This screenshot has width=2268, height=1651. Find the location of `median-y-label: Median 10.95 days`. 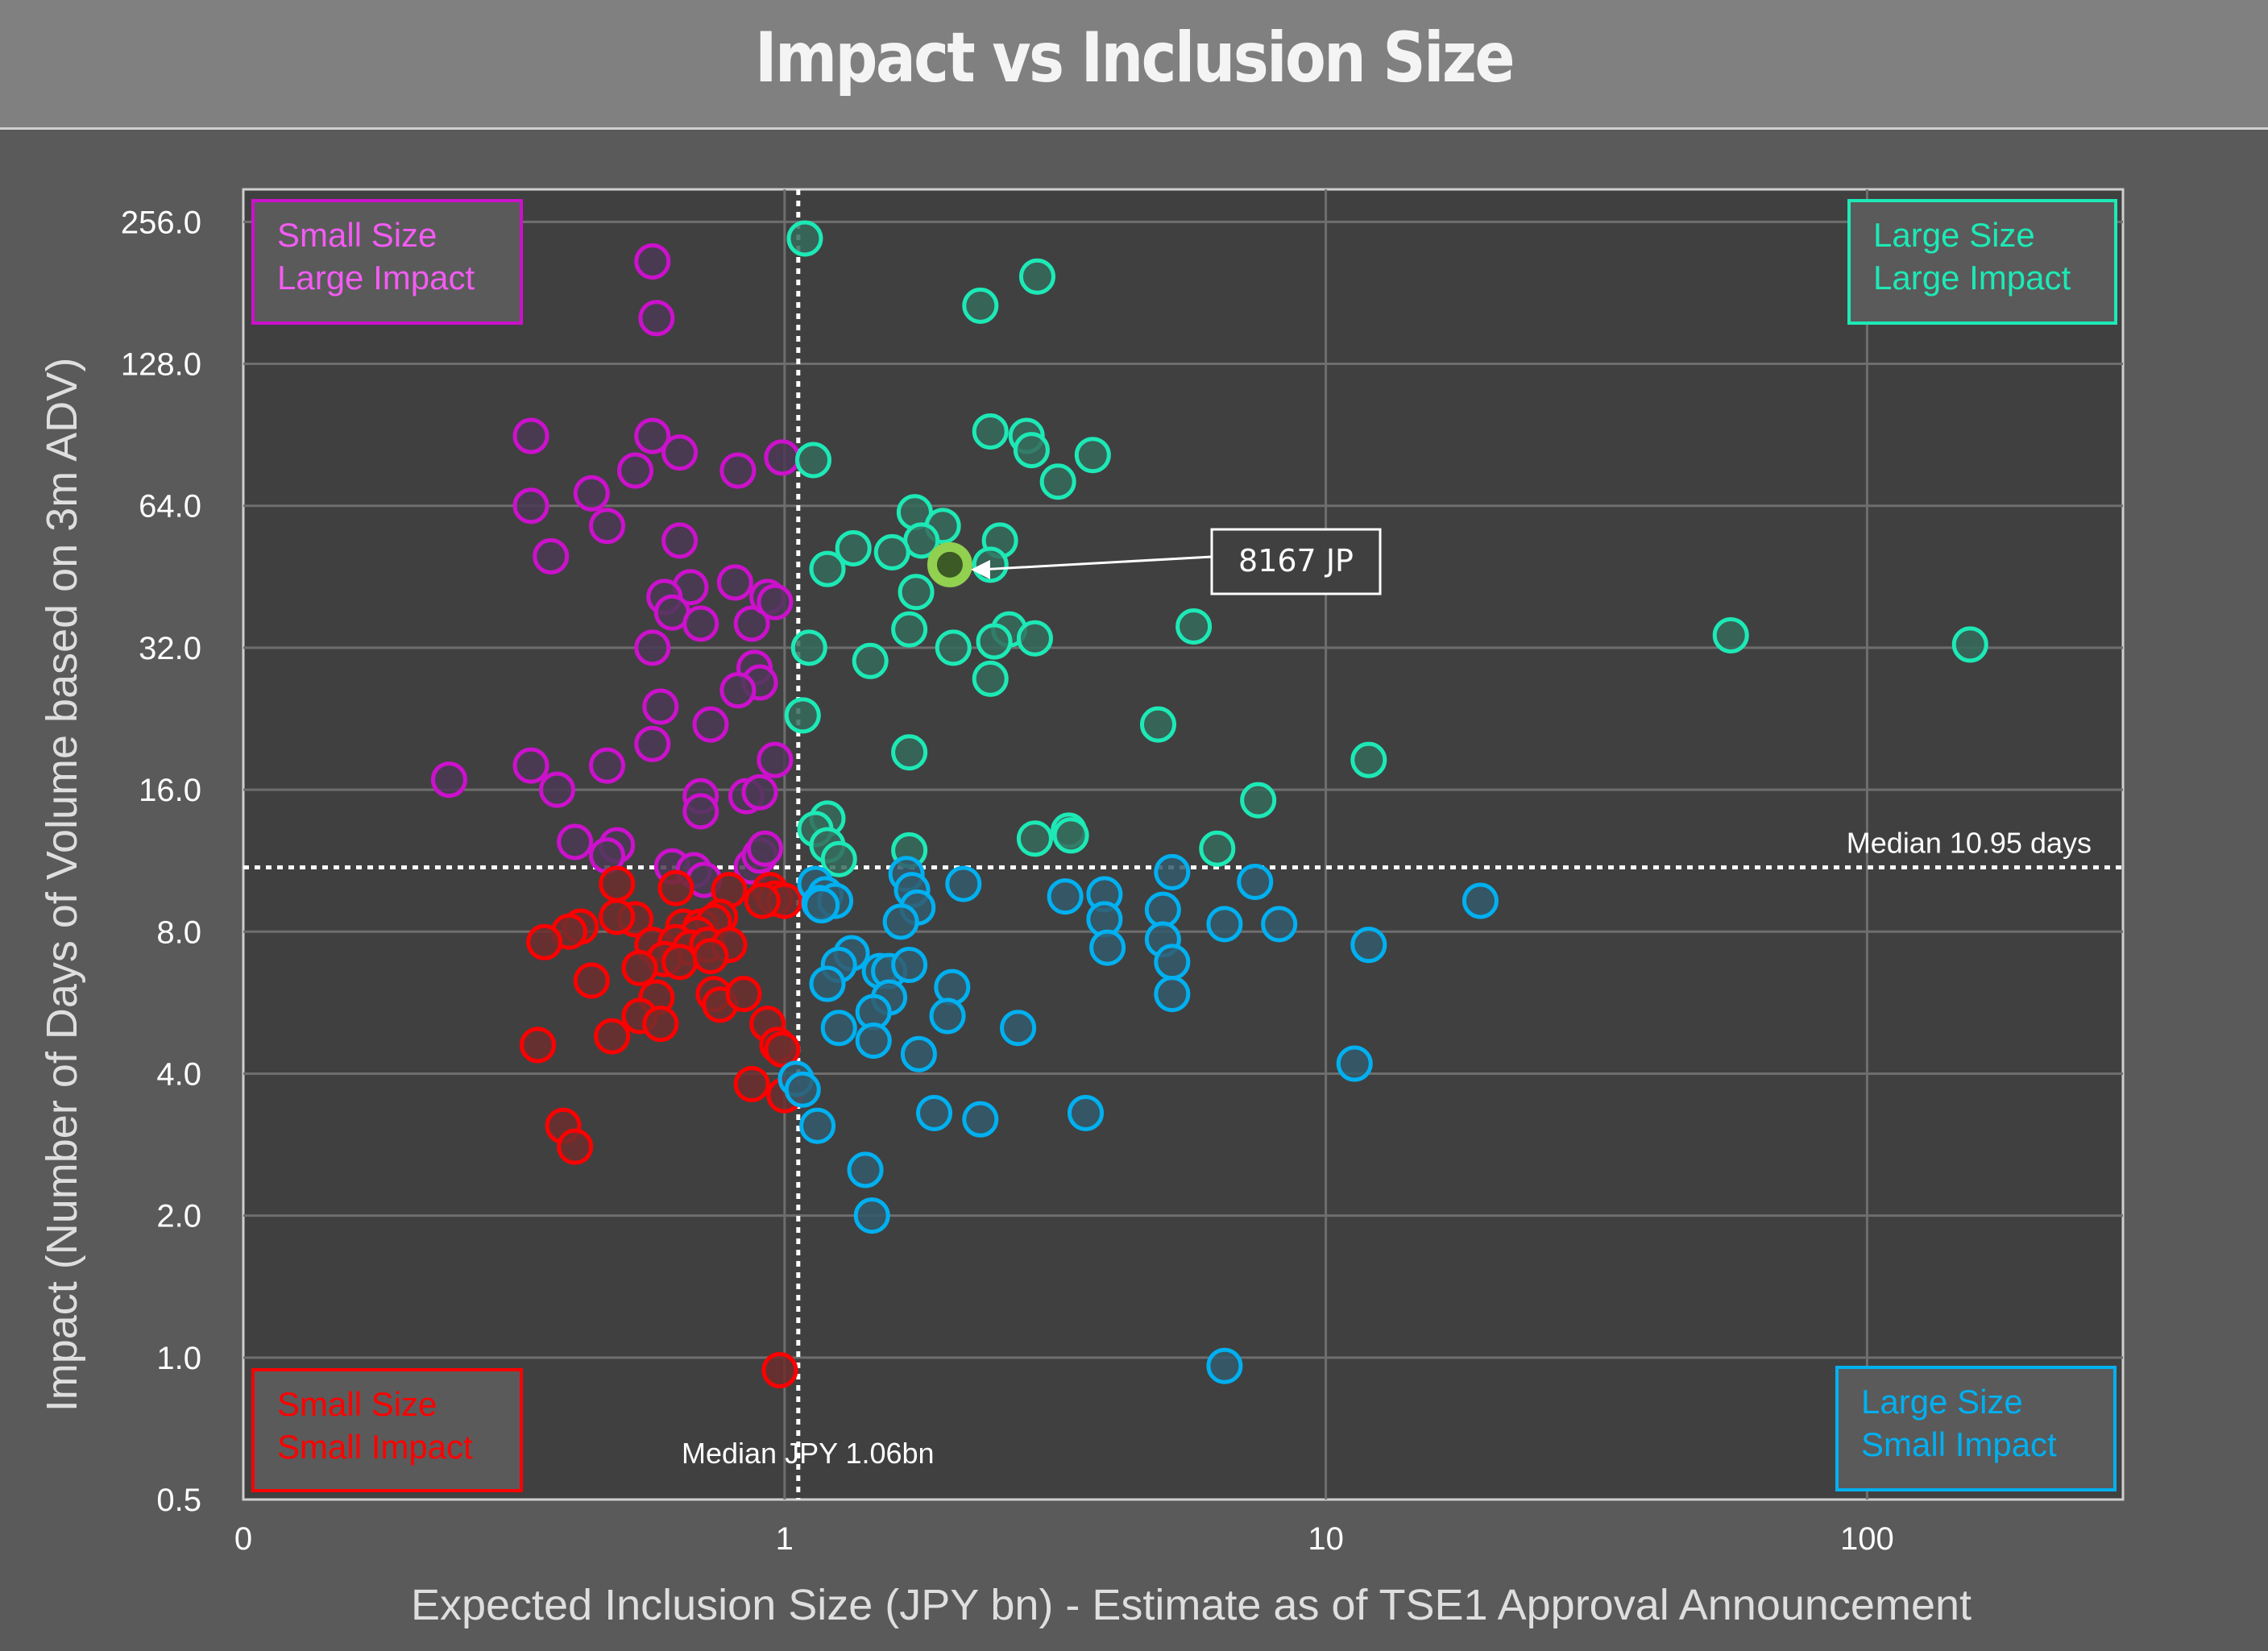

median-y-label: Median 10.95 days is located at coordinates (1969, 843).